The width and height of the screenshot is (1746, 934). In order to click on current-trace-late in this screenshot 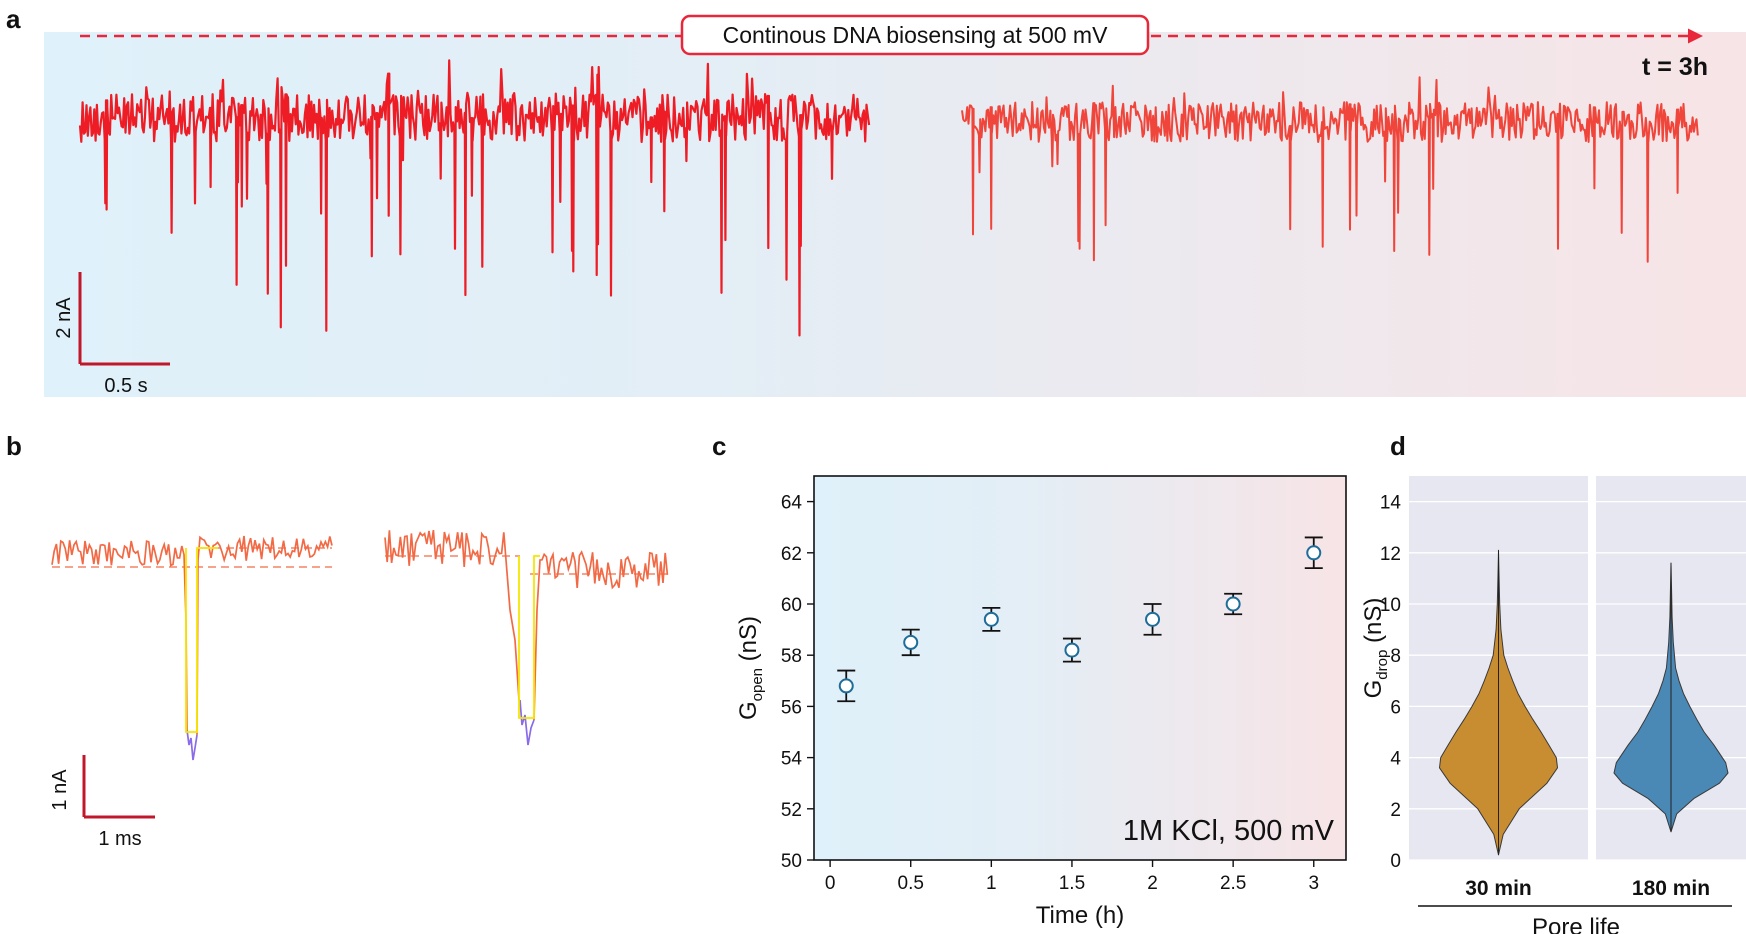, I will do `click(1330, 169)`.